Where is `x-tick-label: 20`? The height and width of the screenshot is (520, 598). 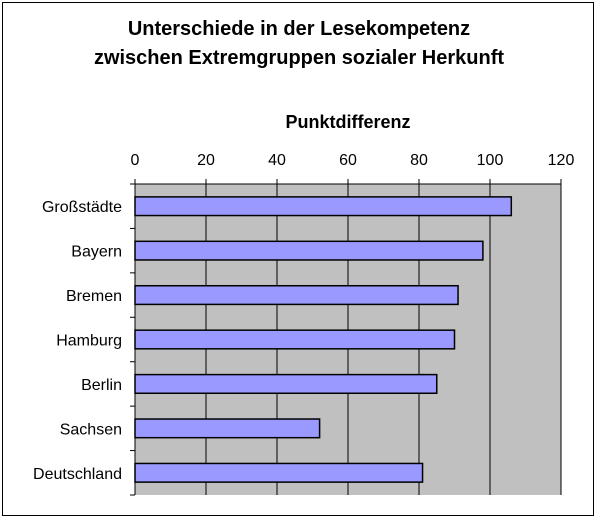 x-tick-label: 20 is located at coordinates (206, 160).